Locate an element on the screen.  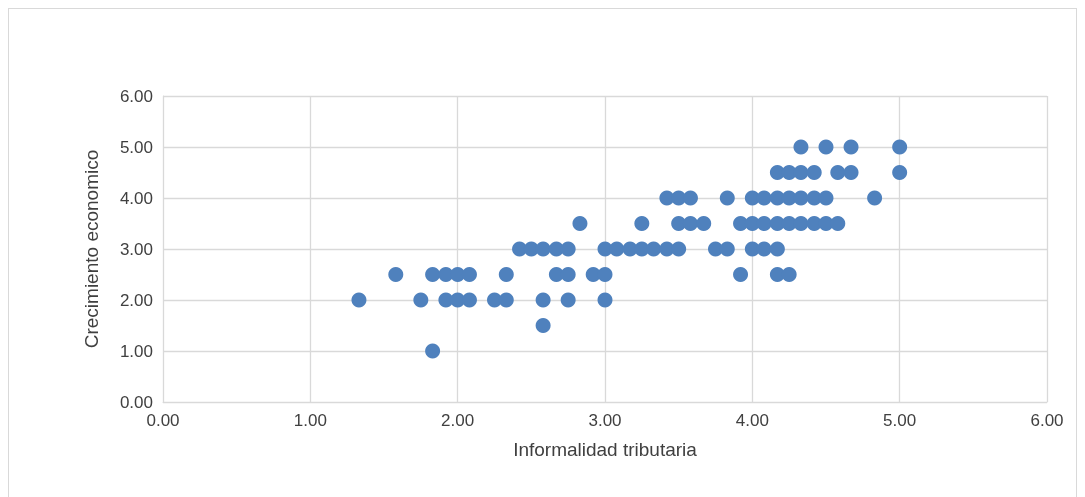
y-tick-label: 3.00 is located at coordinates (136, 249).